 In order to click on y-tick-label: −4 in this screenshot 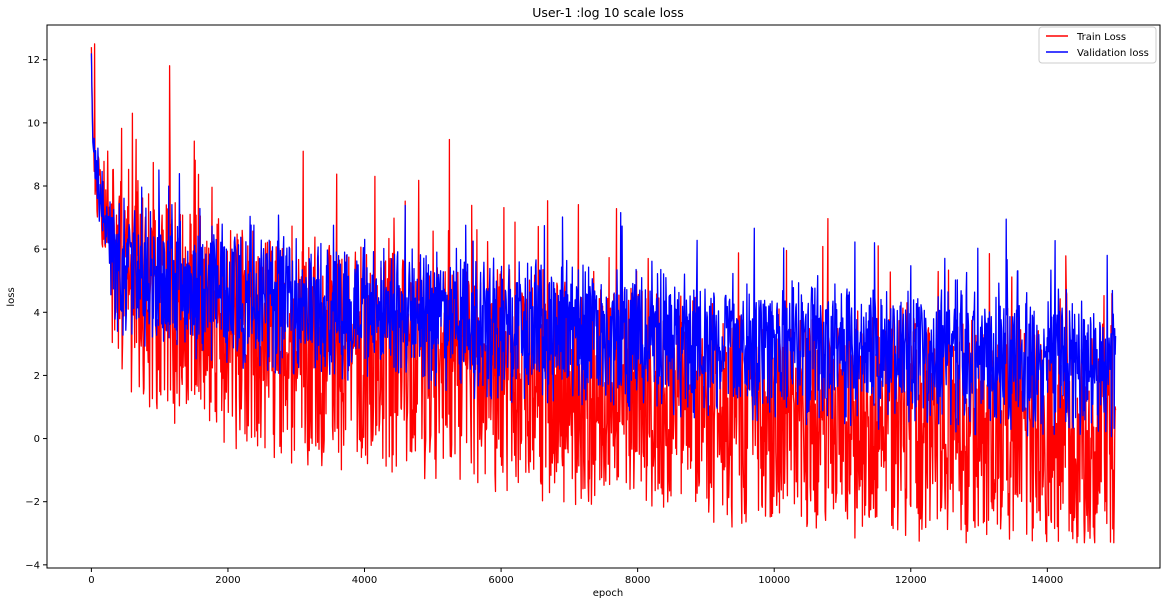, I will do `click(32, 565)`.